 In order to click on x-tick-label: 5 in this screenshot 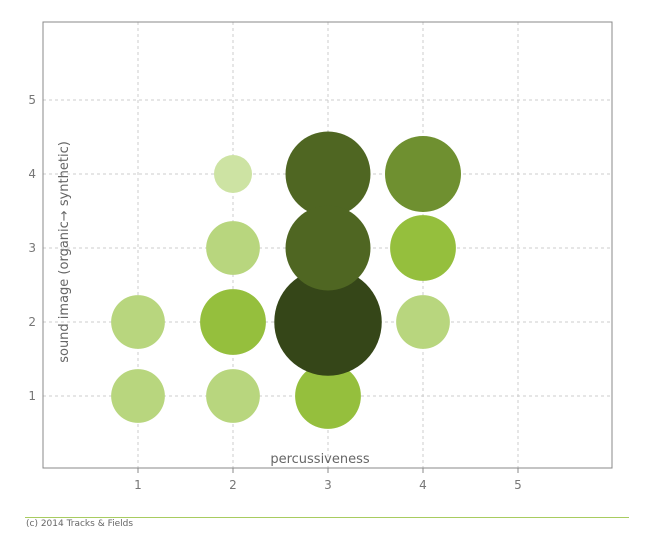, I will do `click(518, 485)`.